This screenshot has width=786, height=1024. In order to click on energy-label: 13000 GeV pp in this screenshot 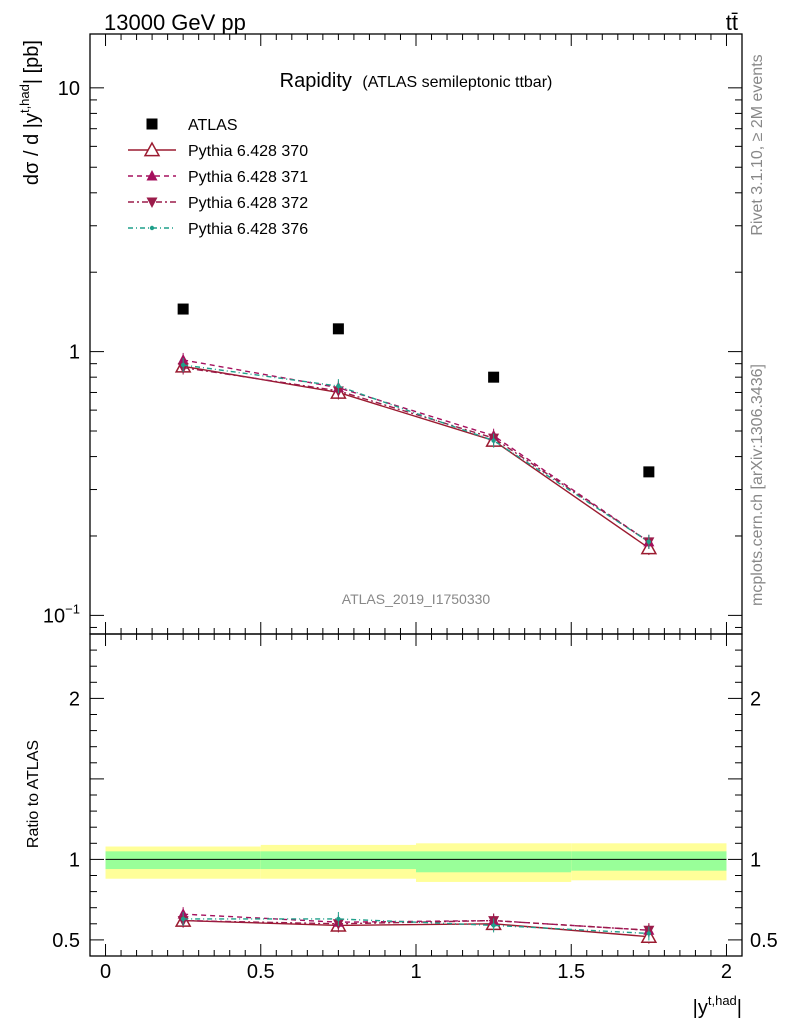, I will do `click(175, 22)`.